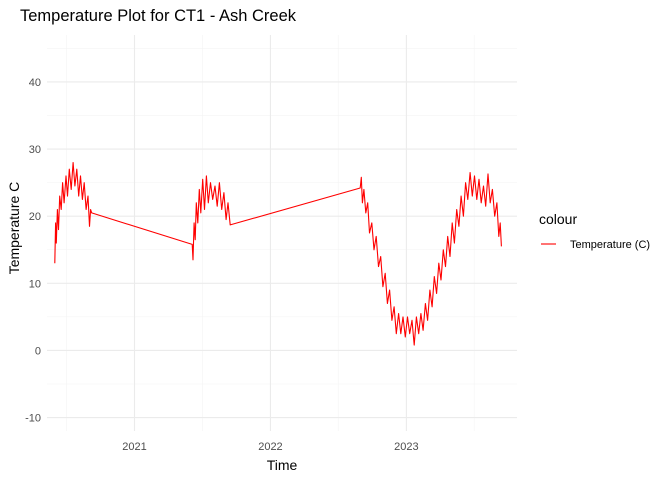  Describe the element at coordinates (33, 419) in the screenshot. I see `y-tick-label: -10` at that location.